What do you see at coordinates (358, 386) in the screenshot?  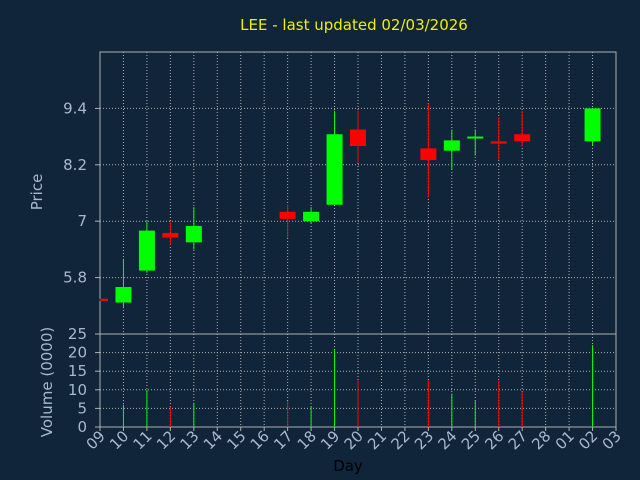 I see `volume-bars` at bounding box center [358, 386].